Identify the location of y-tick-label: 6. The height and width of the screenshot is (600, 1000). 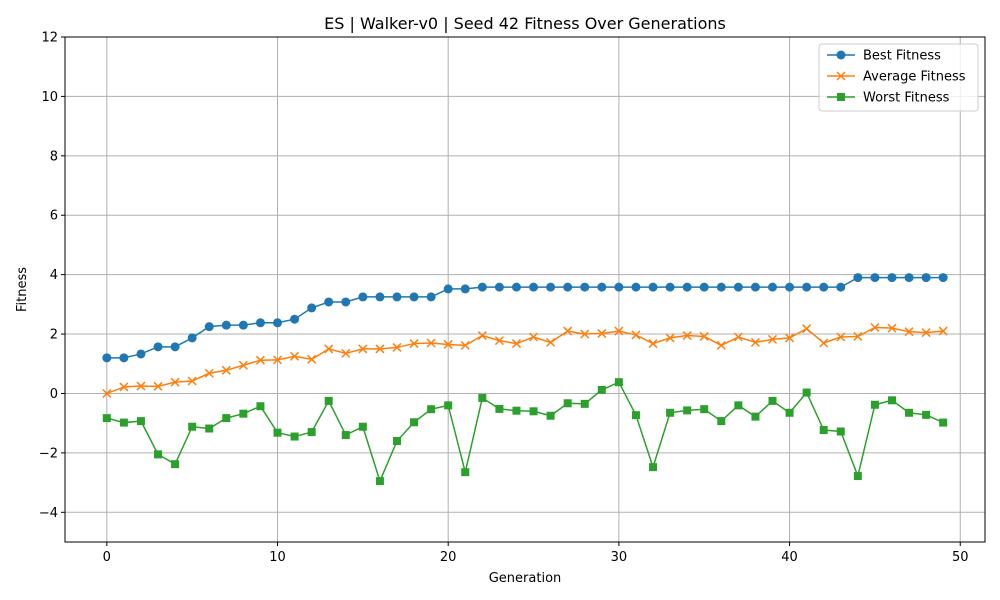
(54, 216).